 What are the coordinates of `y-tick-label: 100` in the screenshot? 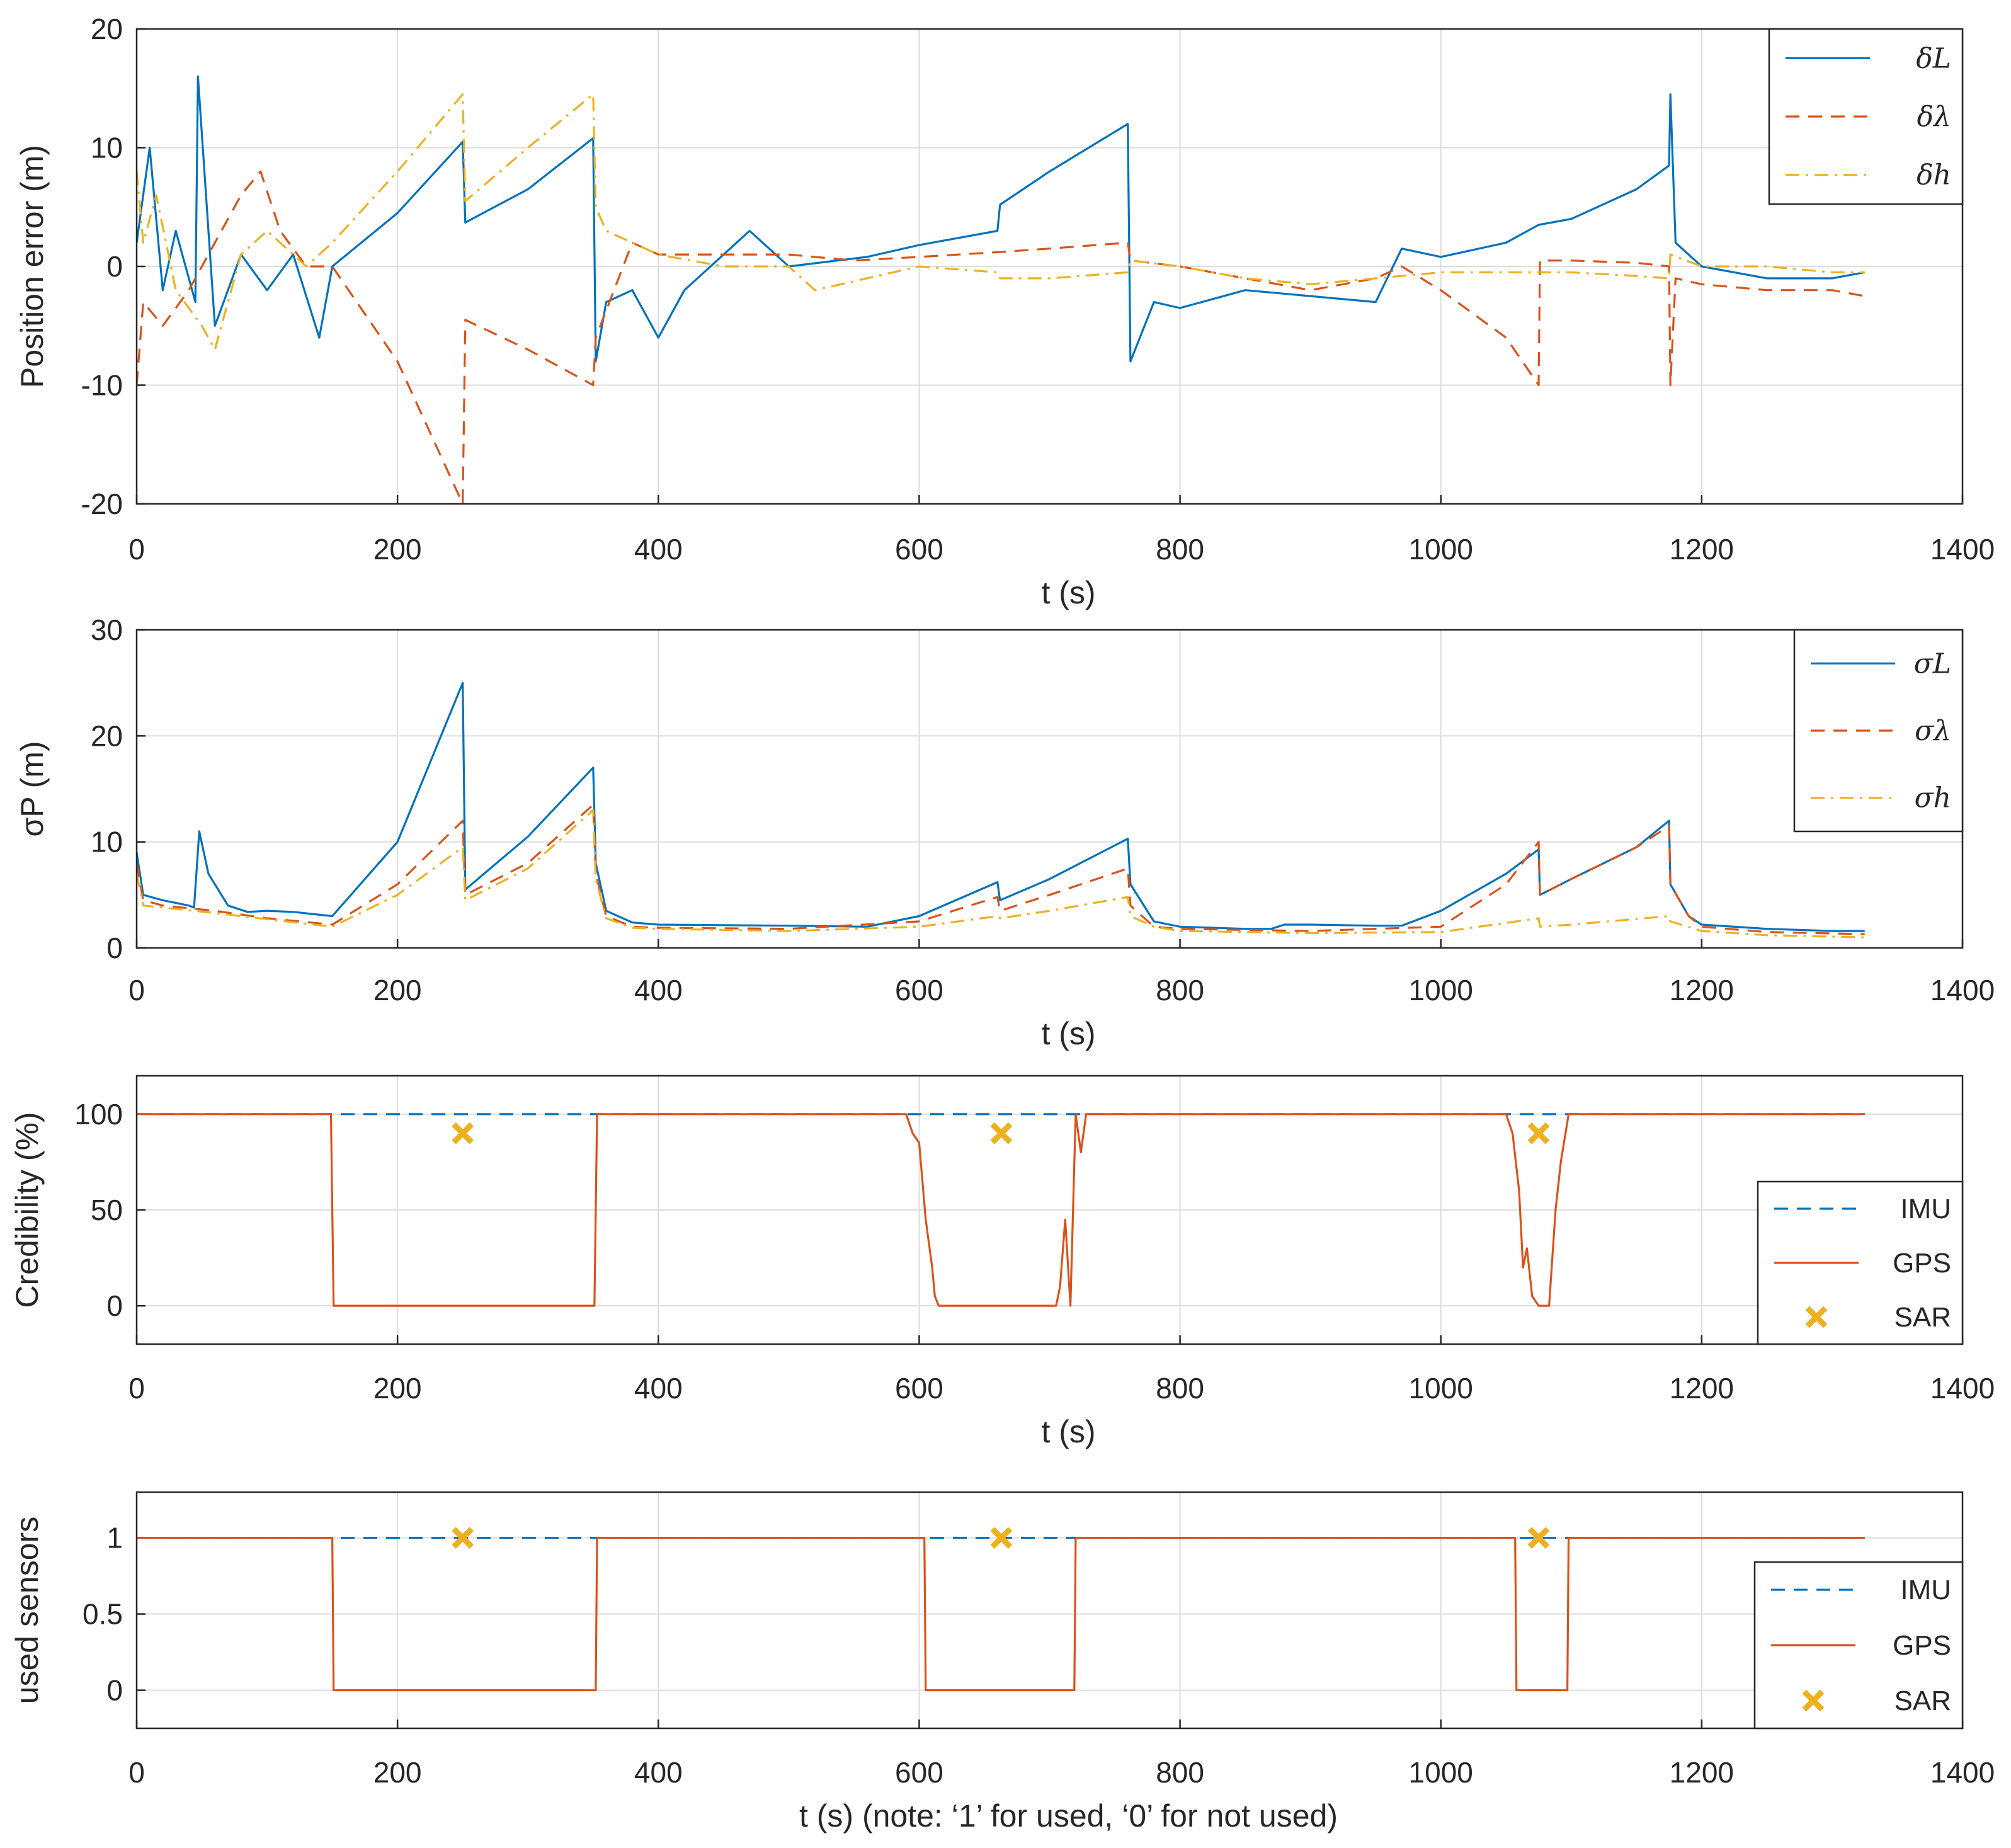 It's located at (98, 1114).